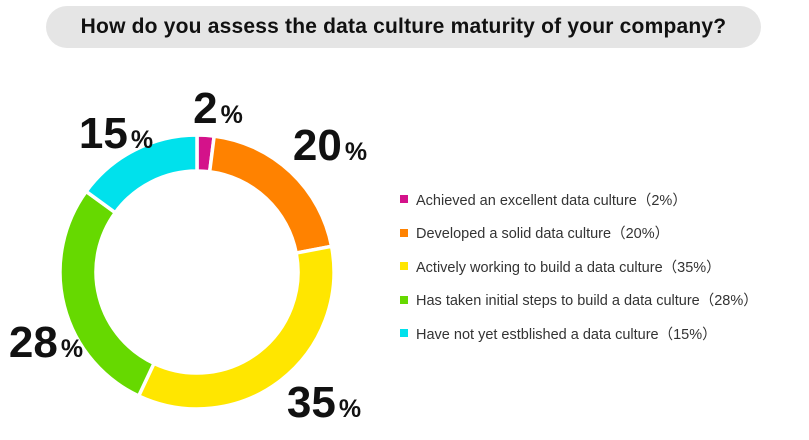 This screenshot has width=809, height=440. I want to click on slice-percent-label-3: 28%, so click(46, 342).